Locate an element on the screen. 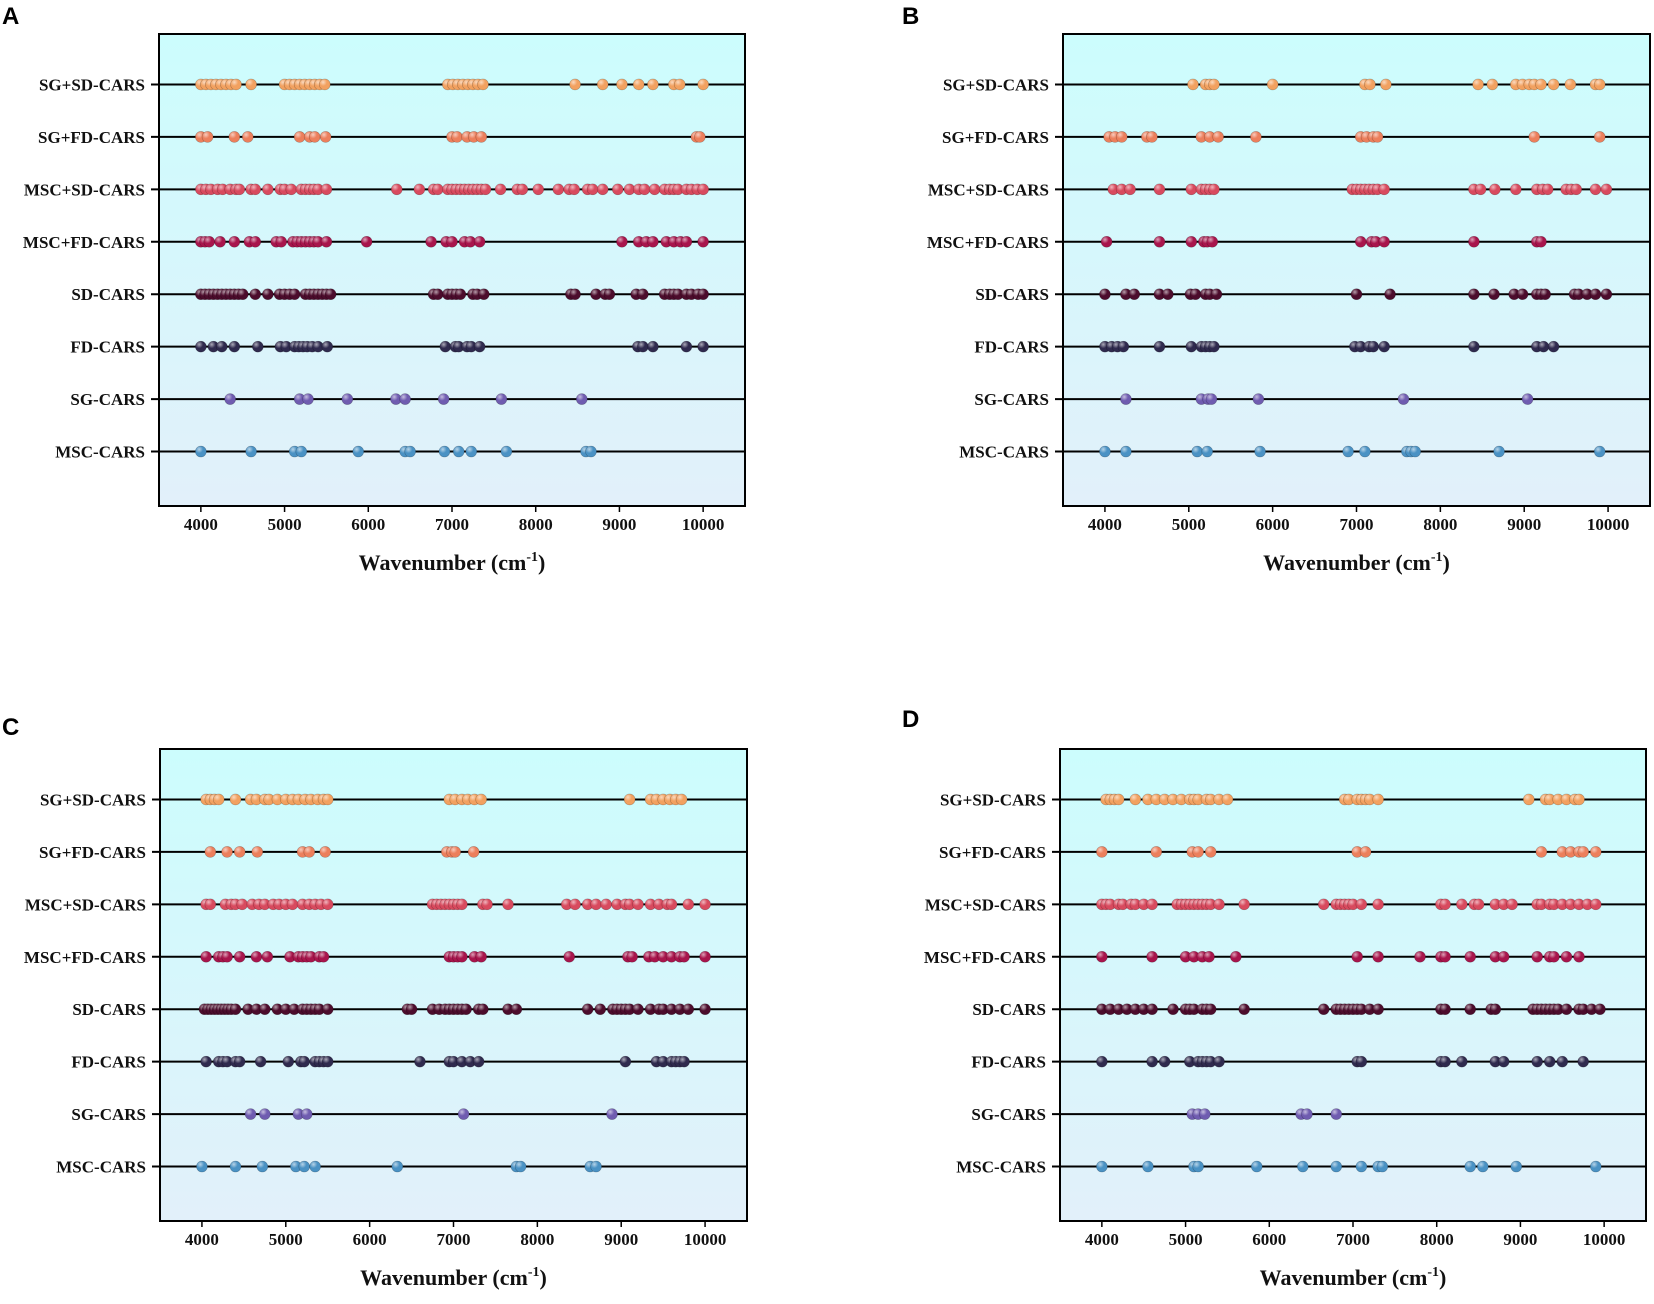 This screenshot has width=1654, height=1304. panel-label: A is located at coordinates (10, 16).